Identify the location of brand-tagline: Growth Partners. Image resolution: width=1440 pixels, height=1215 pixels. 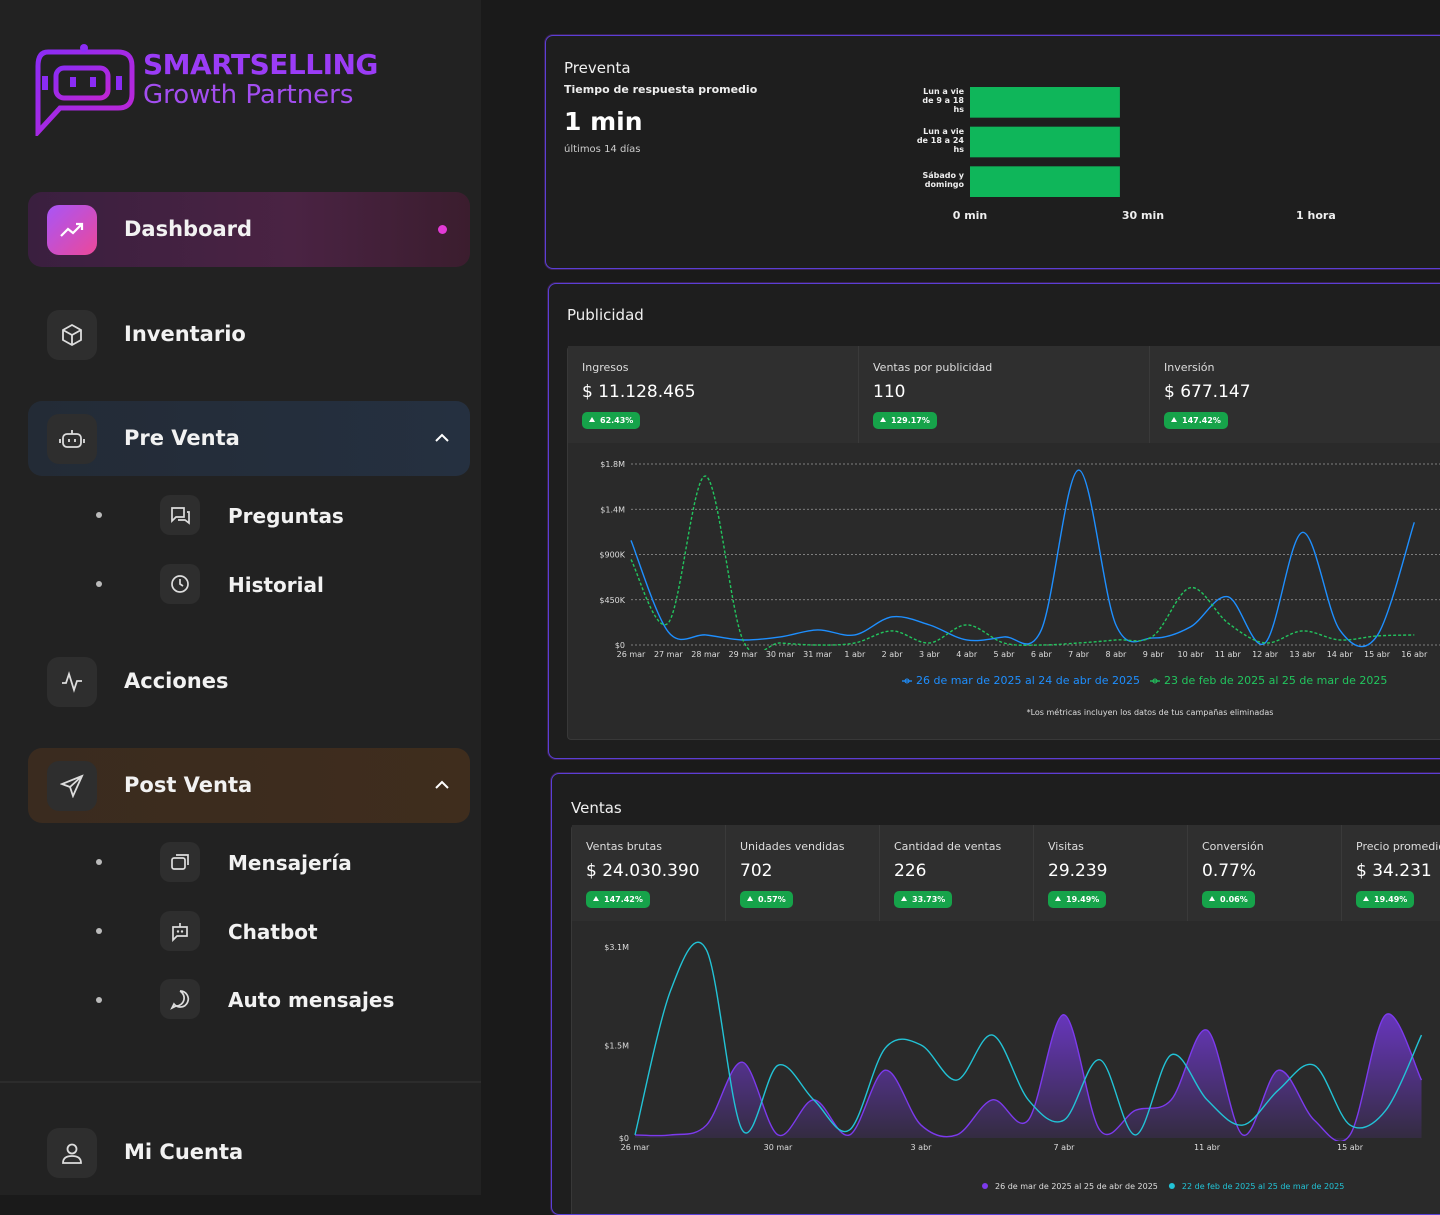
(248, 95).